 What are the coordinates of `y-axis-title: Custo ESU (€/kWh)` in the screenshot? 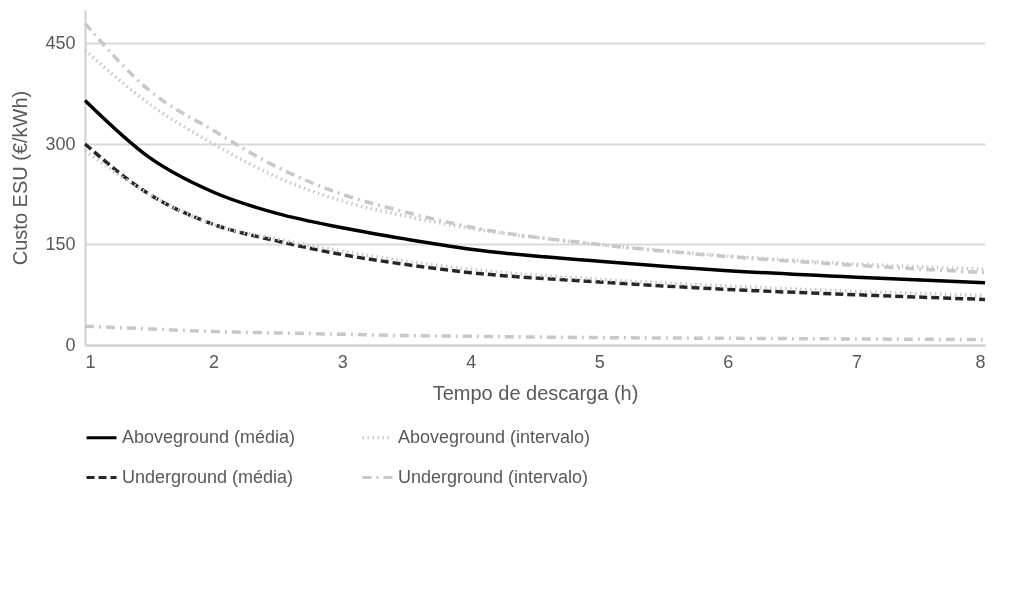 It's located at (20, 178).